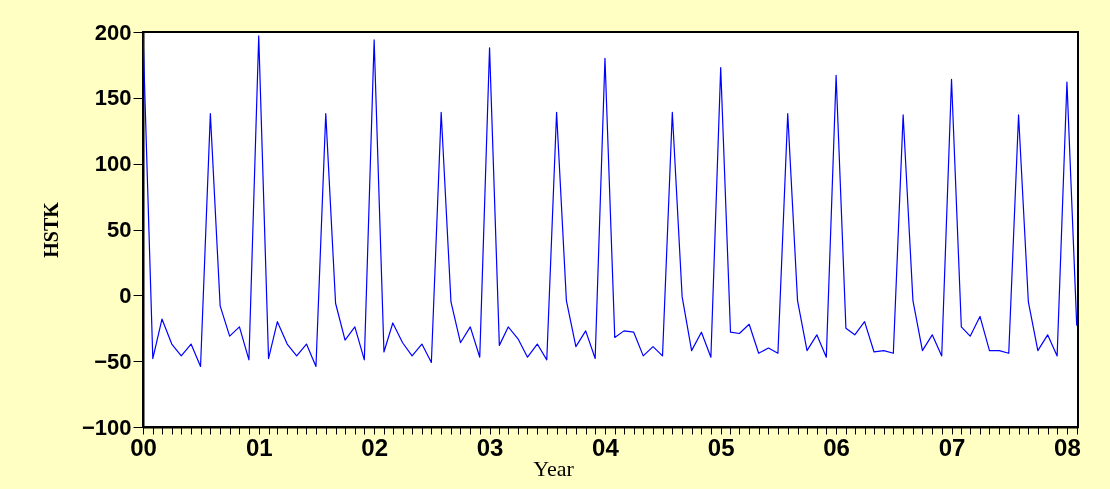  Describe the element at coordinates (113, 164) in the screenshot. I see `y-tick-label: 100` at that location.